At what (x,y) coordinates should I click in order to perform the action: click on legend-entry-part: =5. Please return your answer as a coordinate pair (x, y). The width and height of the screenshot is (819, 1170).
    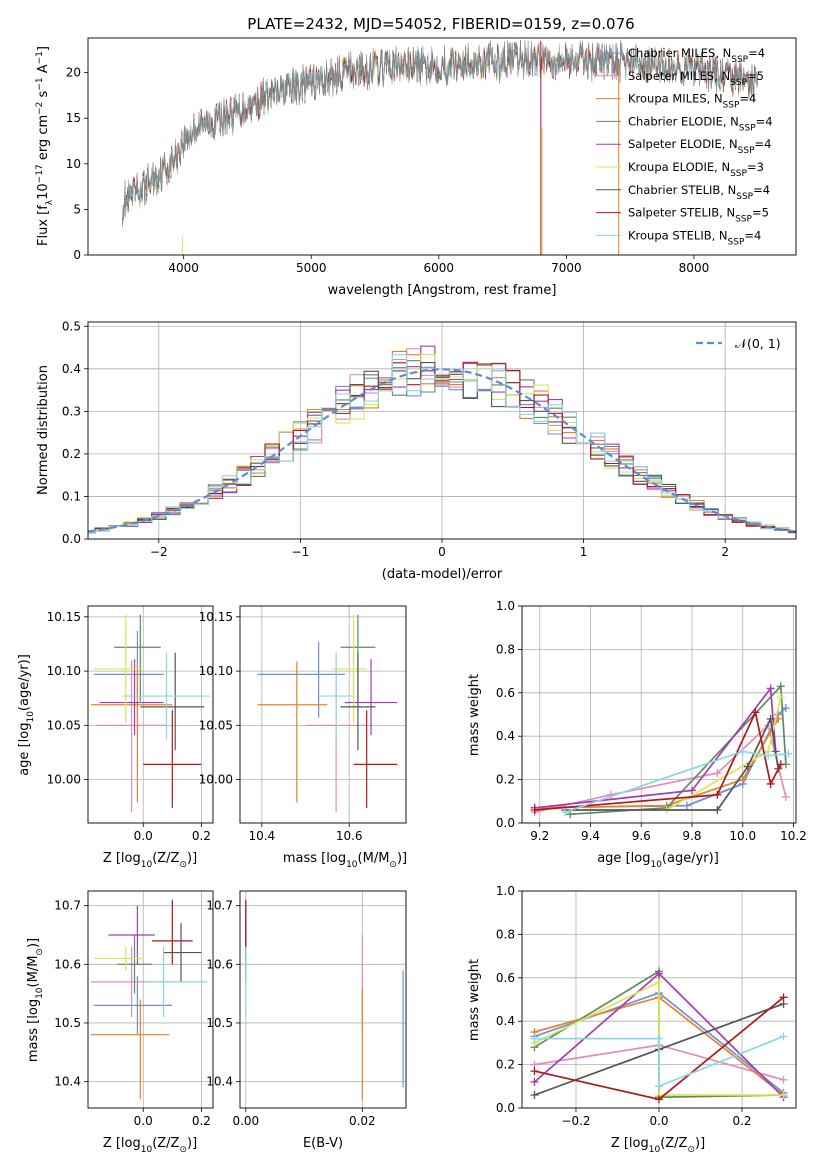
    Looking at the image, I should click on (755, 76).